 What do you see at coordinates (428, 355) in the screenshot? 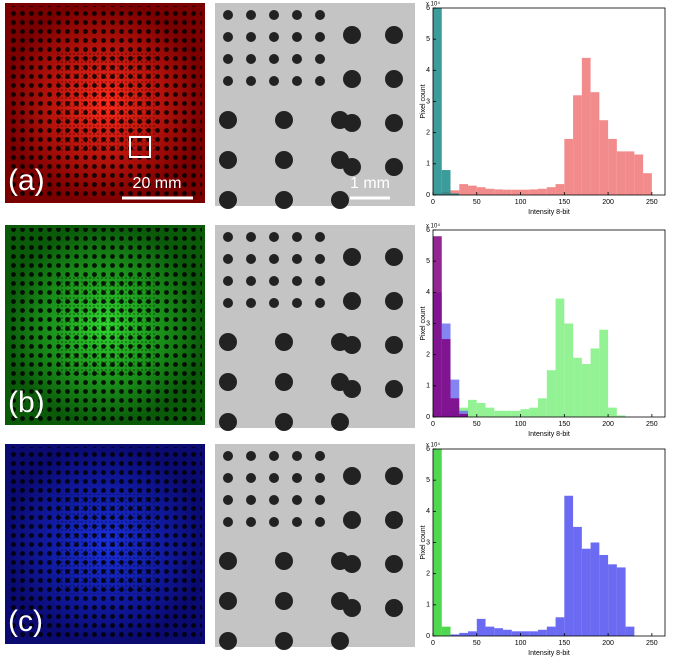
I see `y-tick-label: 2` at bounding box center [428, 355].